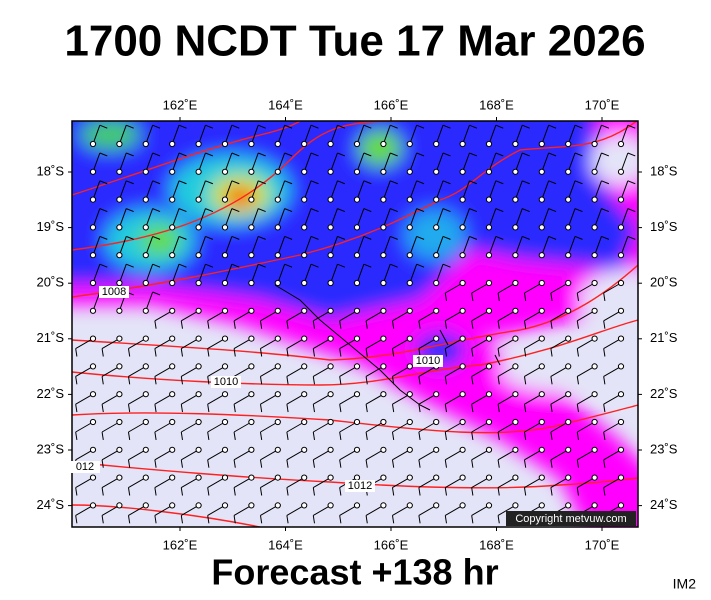 Image resolution: width=711 pixels, height=600 pixels. I want to click on latitude-label: 24˚S, so click(664, 504).